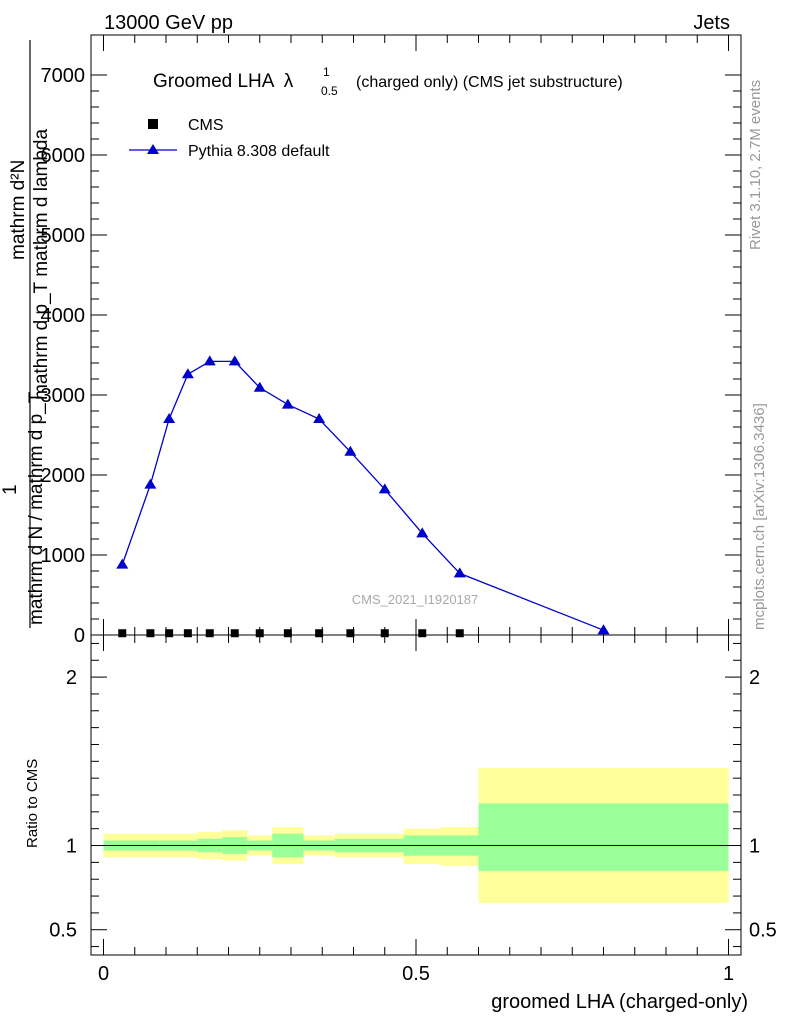 Image resolution: width=786 pixels, height=1024 pixels. Describe the element at coordinates (41, 264) in the screenshot. I see `ylabel-top-sub: mathrm d p_T mathrm d lambda` at that location.